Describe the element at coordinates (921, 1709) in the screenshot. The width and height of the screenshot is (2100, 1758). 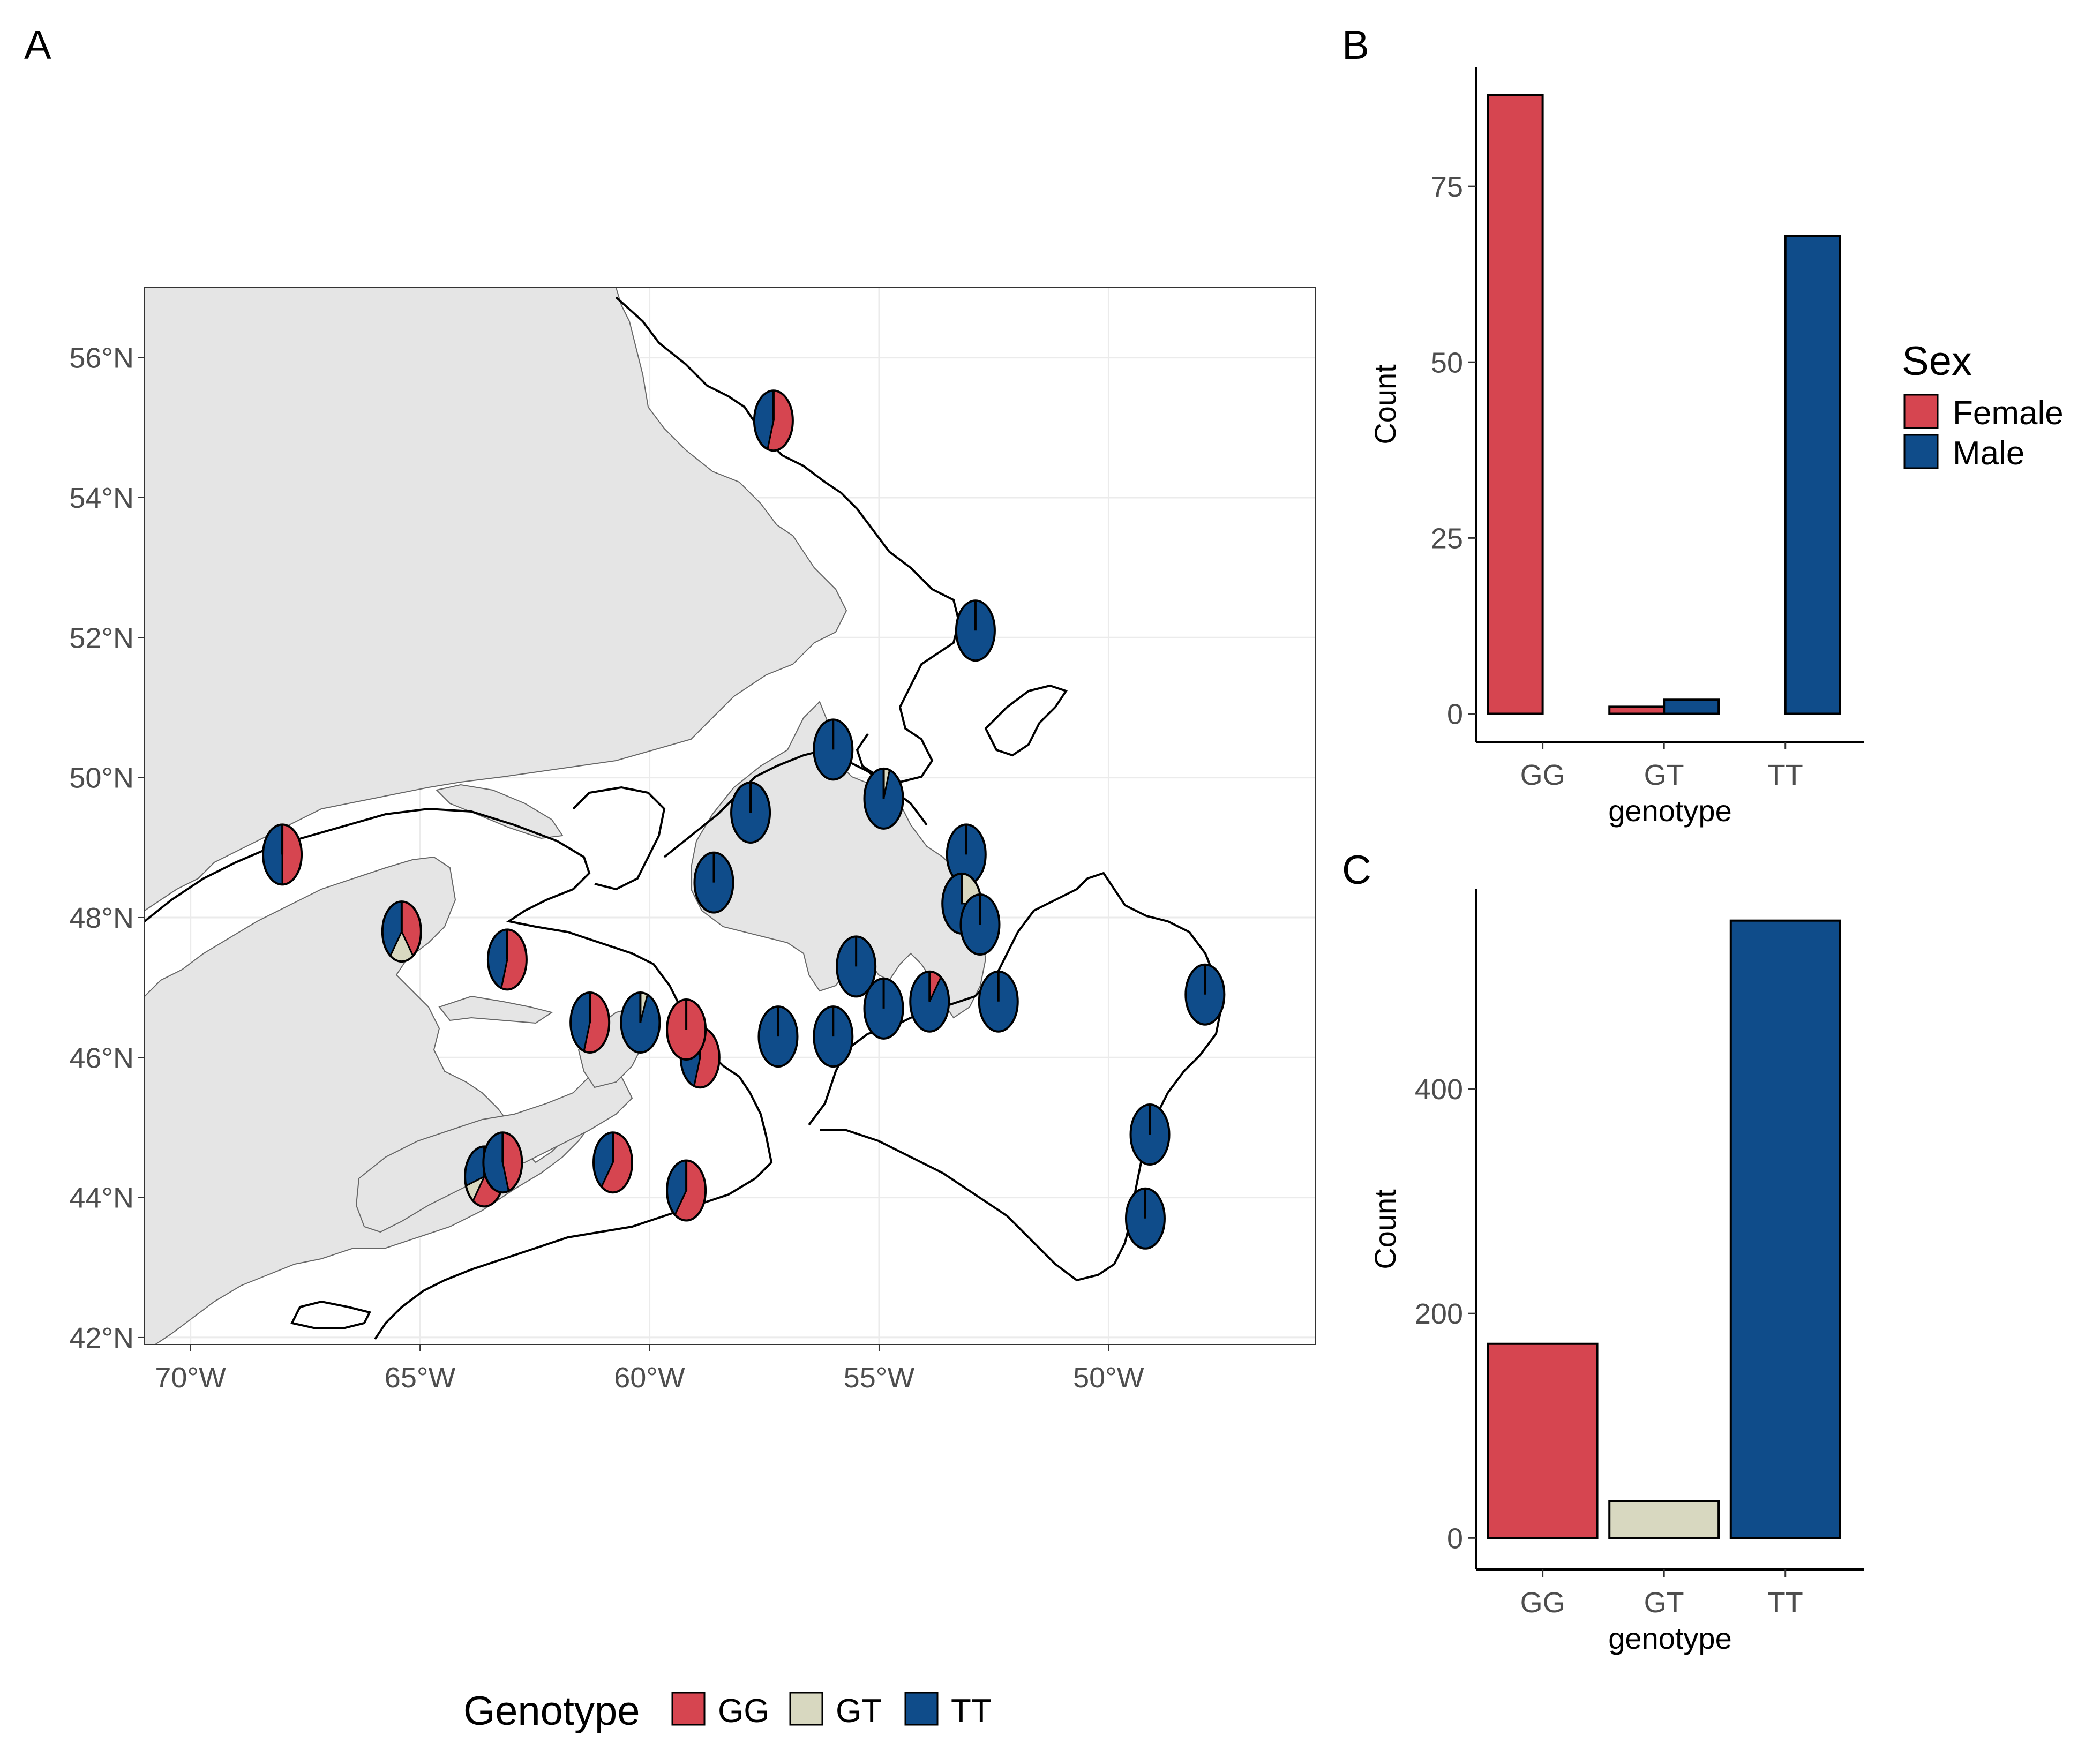
I see `legend-key-tt` at that location.